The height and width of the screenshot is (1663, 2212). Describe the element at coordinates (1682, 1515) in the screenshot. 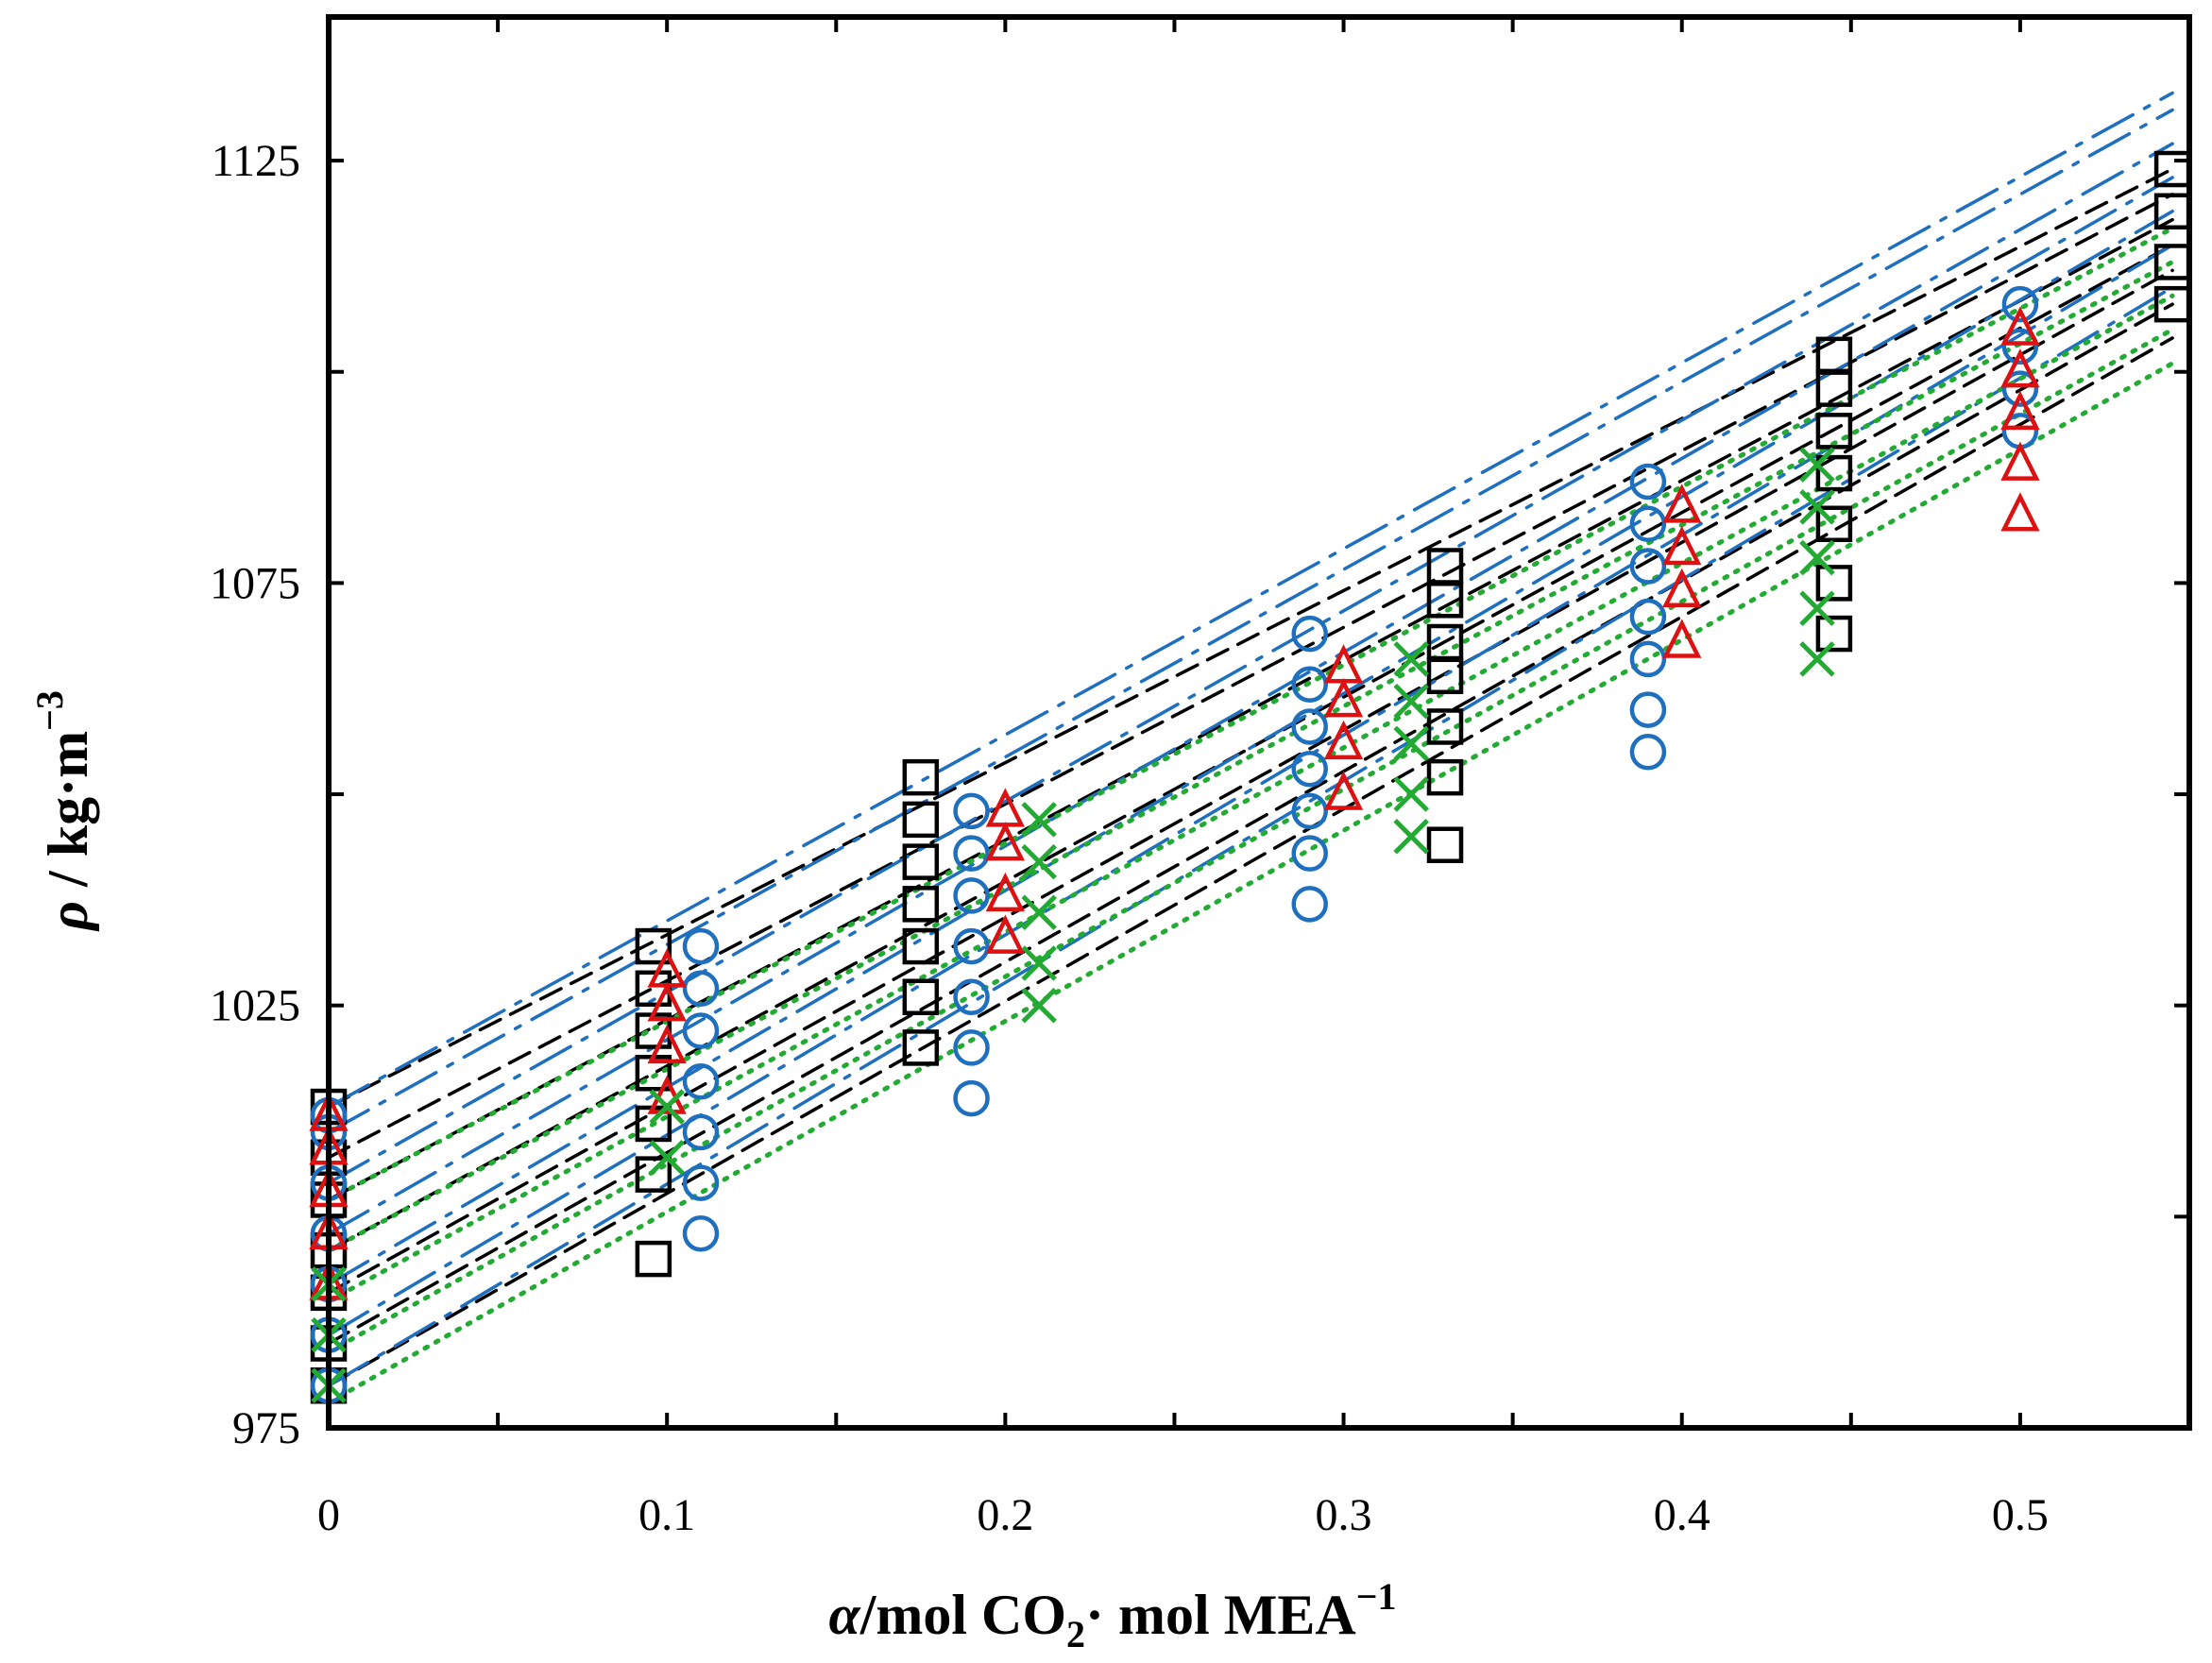

I see `x-tick-label-4: 0.4` at that location.